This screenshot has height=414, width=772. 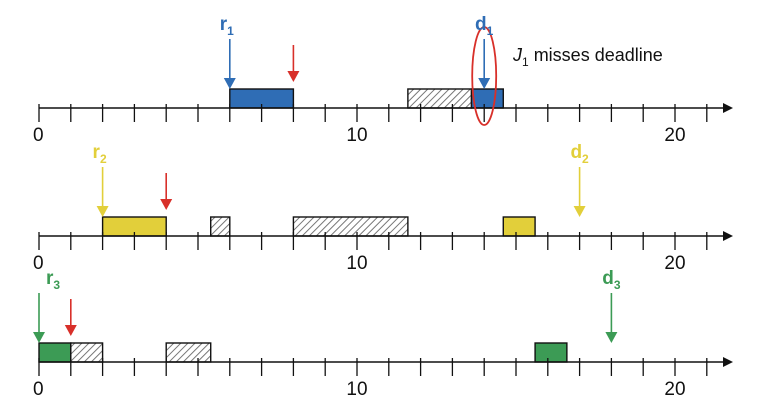 I want to click on job-3-tick-label: 0, so click(x=38, y=389).